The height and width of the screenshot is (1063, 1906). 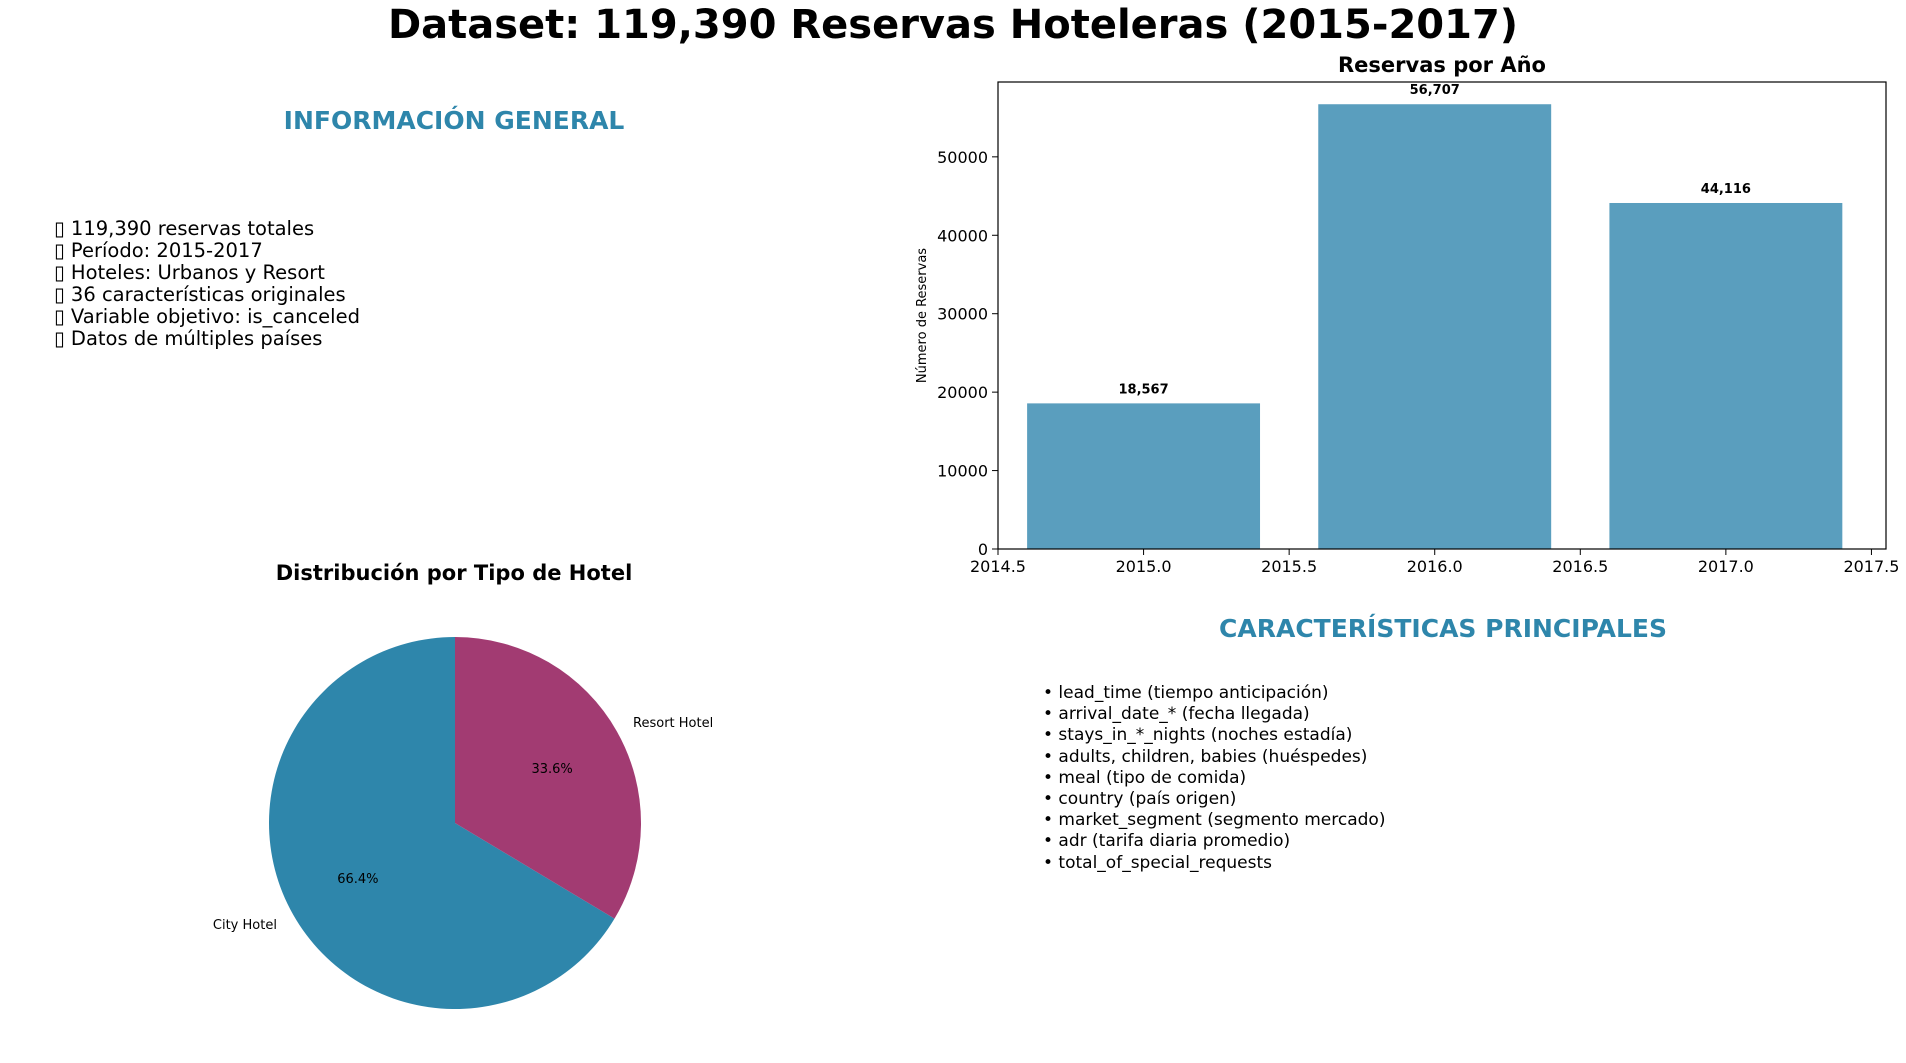 I want to click on feature-item: • adults, children, babies (huéspedes), so click(x=1205, y=756).